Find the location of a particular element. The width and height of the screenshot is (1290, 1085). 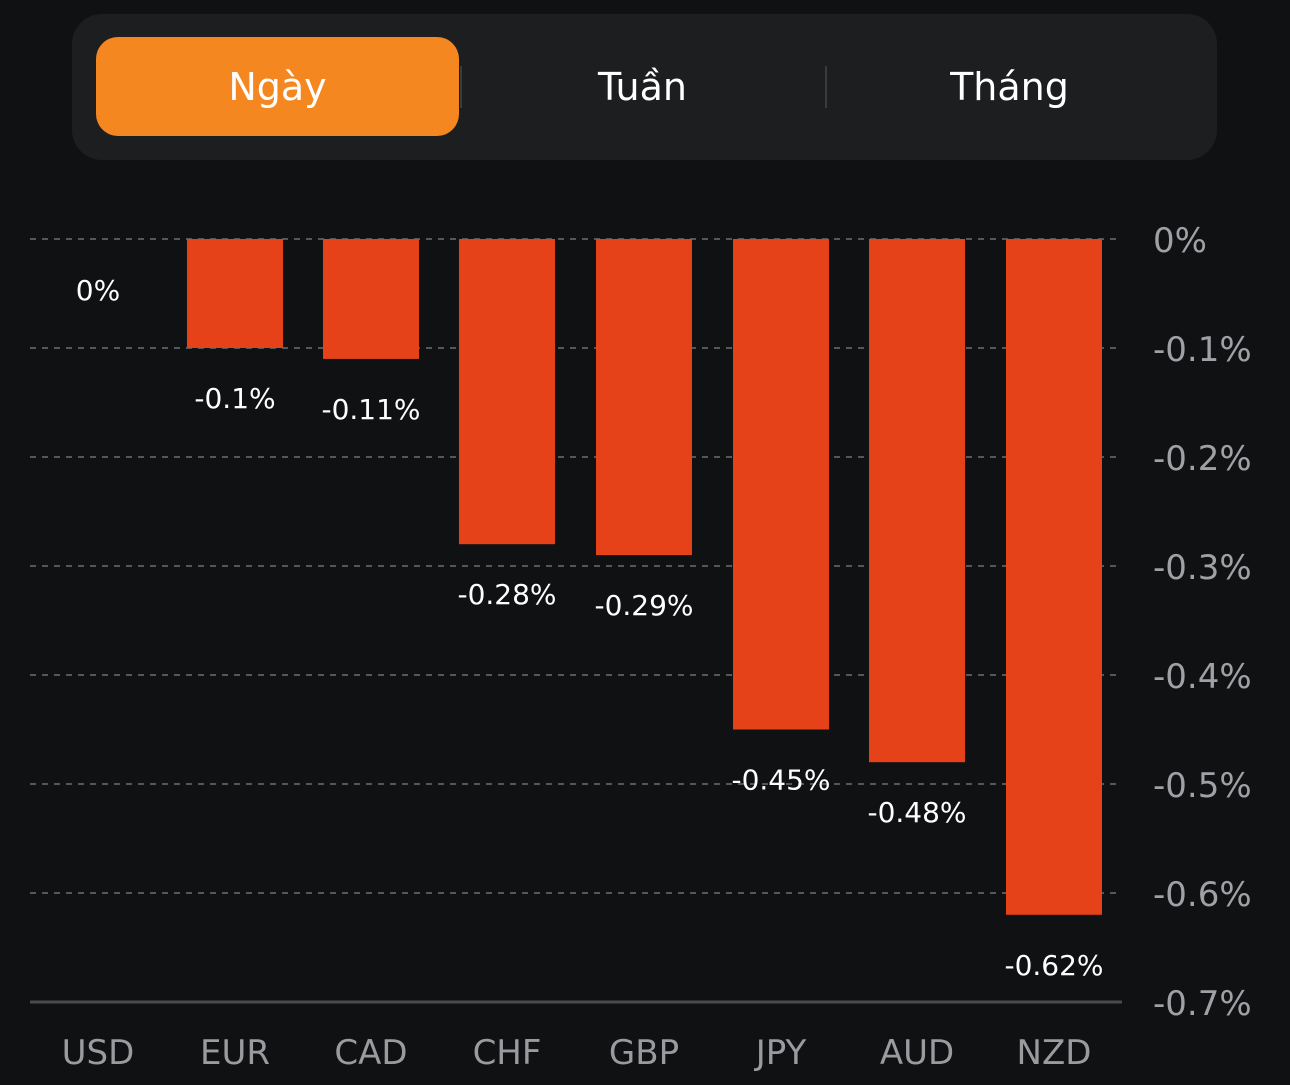

x-tick-label: EUR is located at coordinates (235, 1053).